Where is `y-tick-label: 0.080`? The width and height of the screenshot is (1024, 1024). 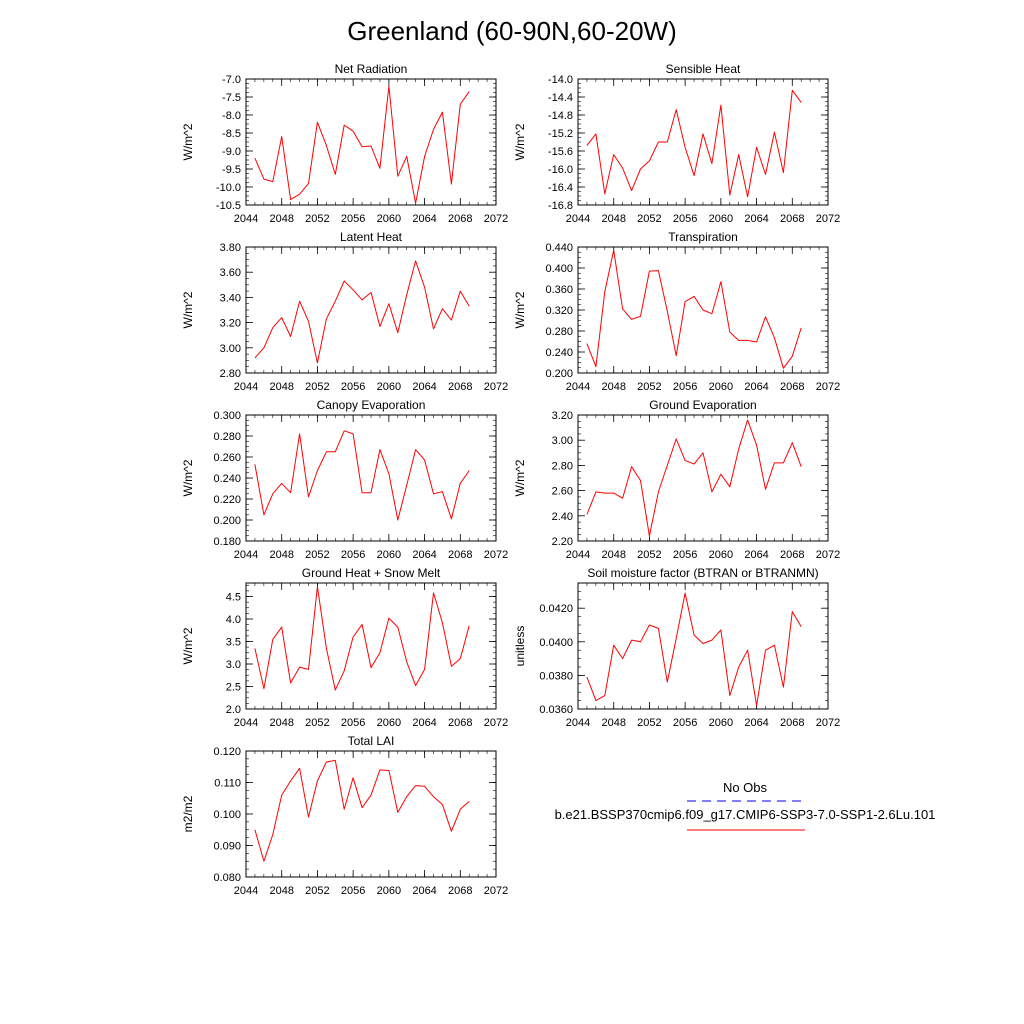 y-tick-label: 0.080 is located at coordinates (227, 878).